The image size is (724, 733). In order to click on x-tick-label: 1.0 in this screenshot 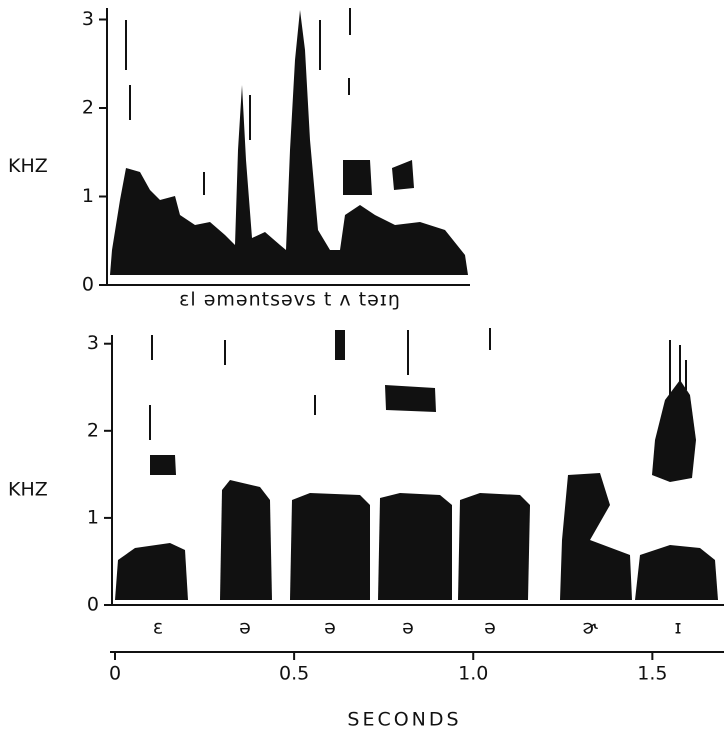, I will do `click(473, 674)`.